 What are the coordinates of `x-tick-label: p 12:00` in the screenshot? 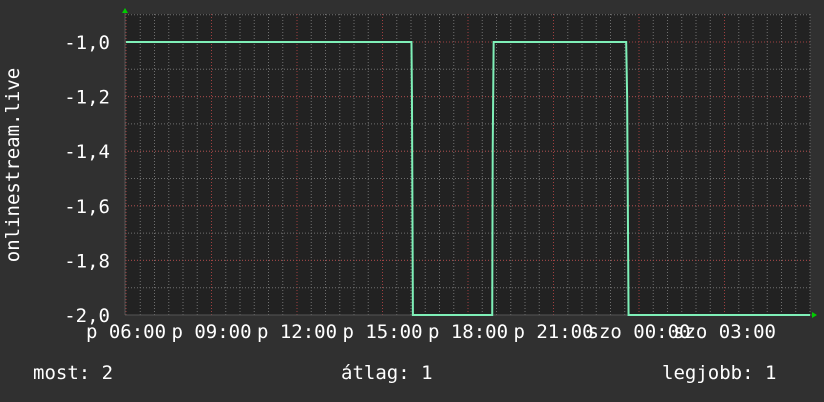 It's located at (297, 332).